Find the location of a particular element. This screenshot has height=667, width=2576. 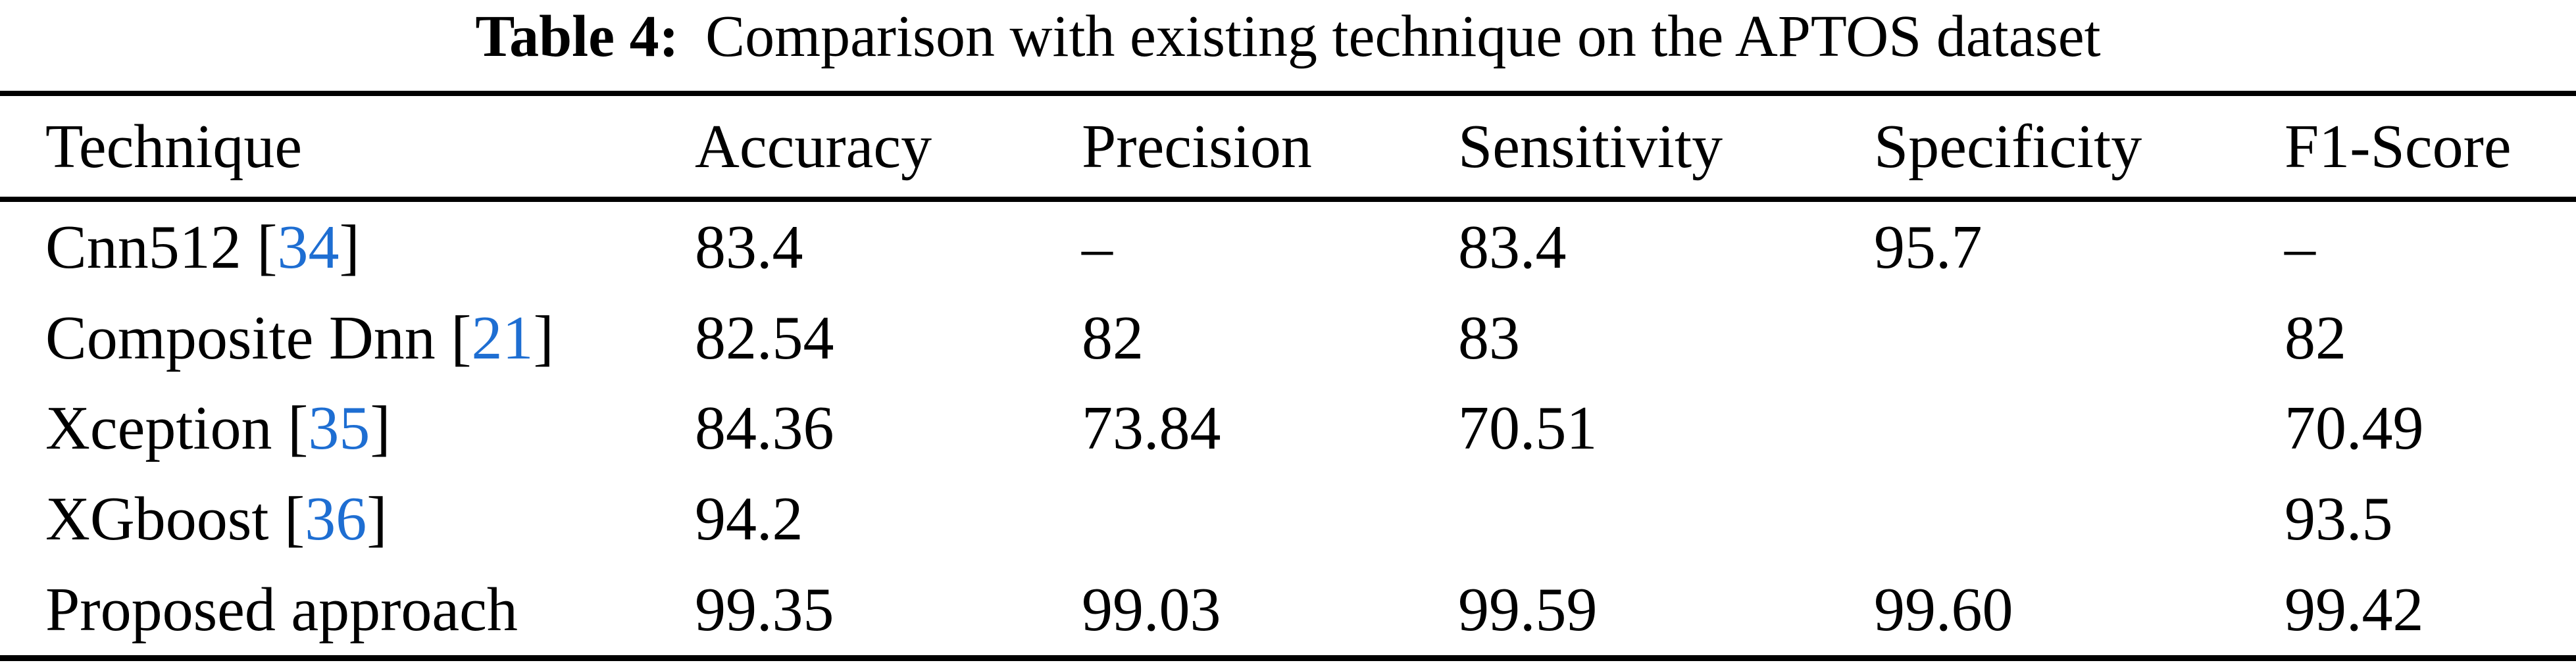

column-header-specificity: Specificity is located at coordinates (2008, 146).